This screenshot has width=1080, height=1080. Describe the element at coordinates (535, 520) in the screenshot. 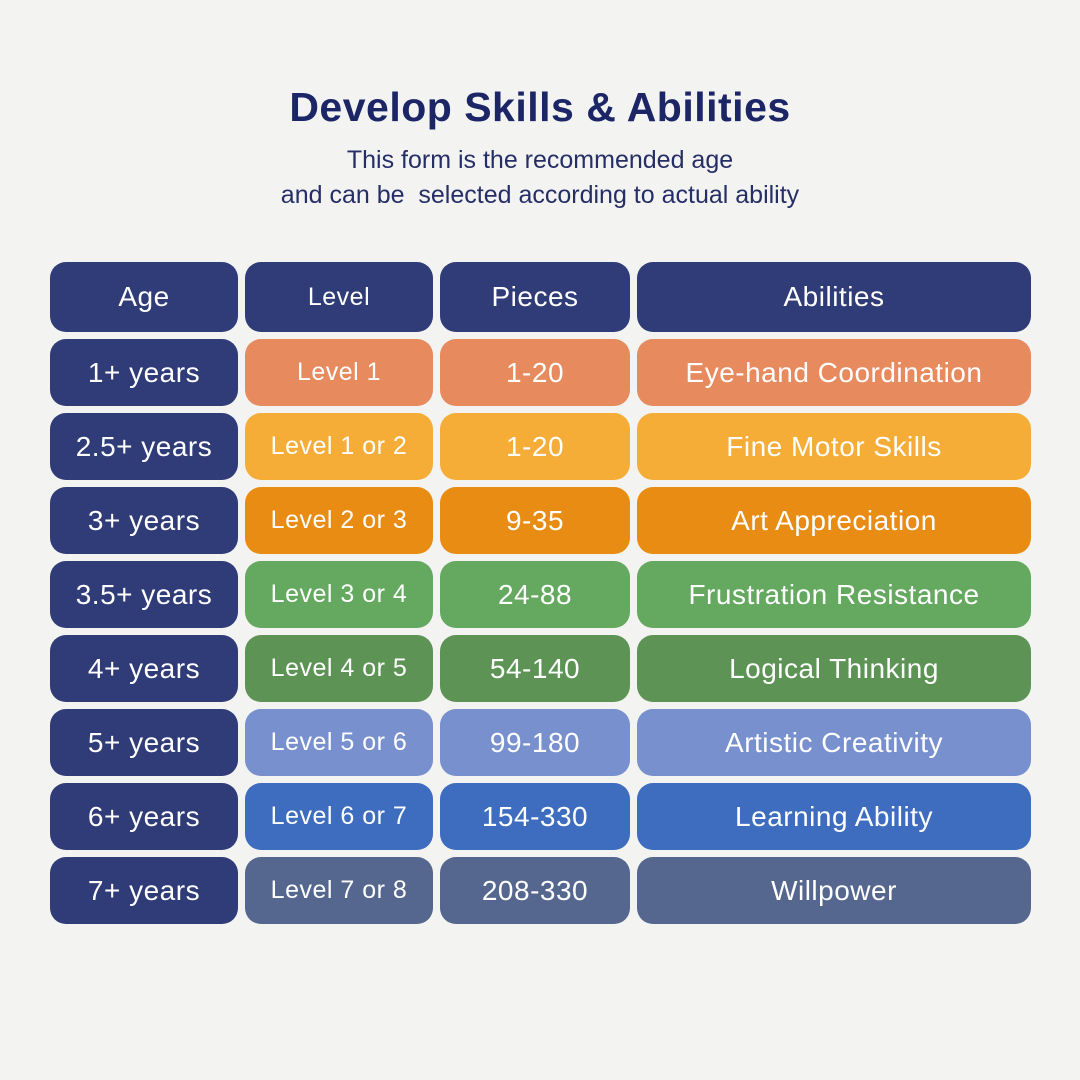

I see `pieces-cell: 9-35` at that location.